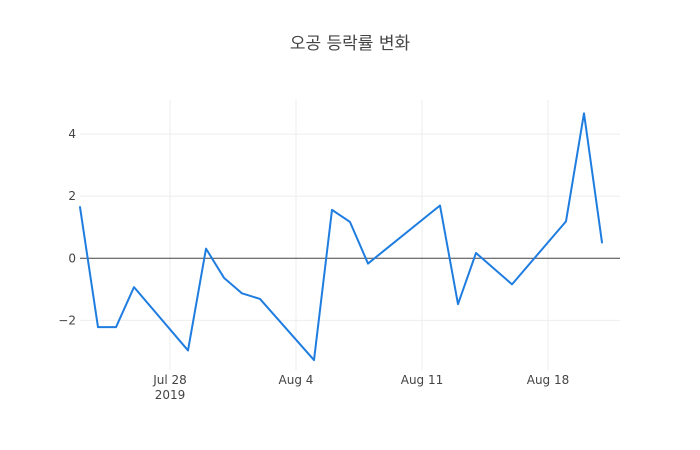 The image size is (700, 450). Describe the element at coordinates (170, 395) in the screenshot. I see `x-tick-sublabel: 2019` at that location.